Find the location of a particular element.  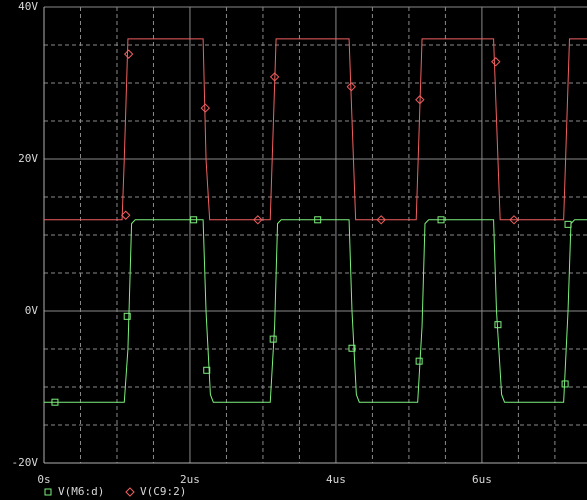

x-tick-label: 6us is located at coordinates (482, 479).